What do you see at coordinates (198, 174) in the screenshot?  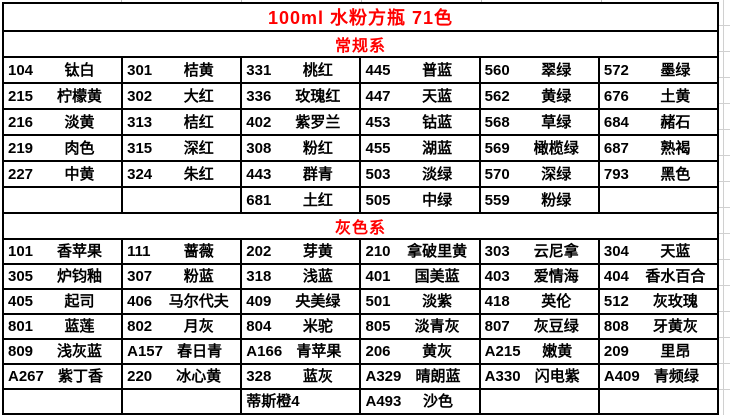 I see `color-name: 朱红` at bounding box center [198, 174].